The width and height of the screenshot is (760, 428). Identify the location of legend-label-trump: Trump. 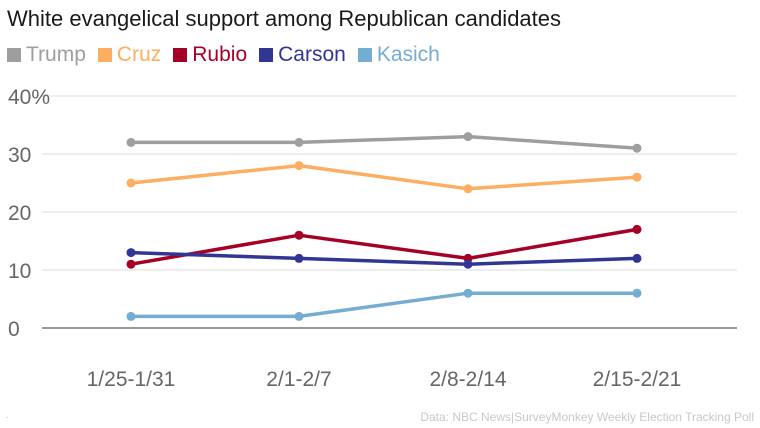
(56, 54).